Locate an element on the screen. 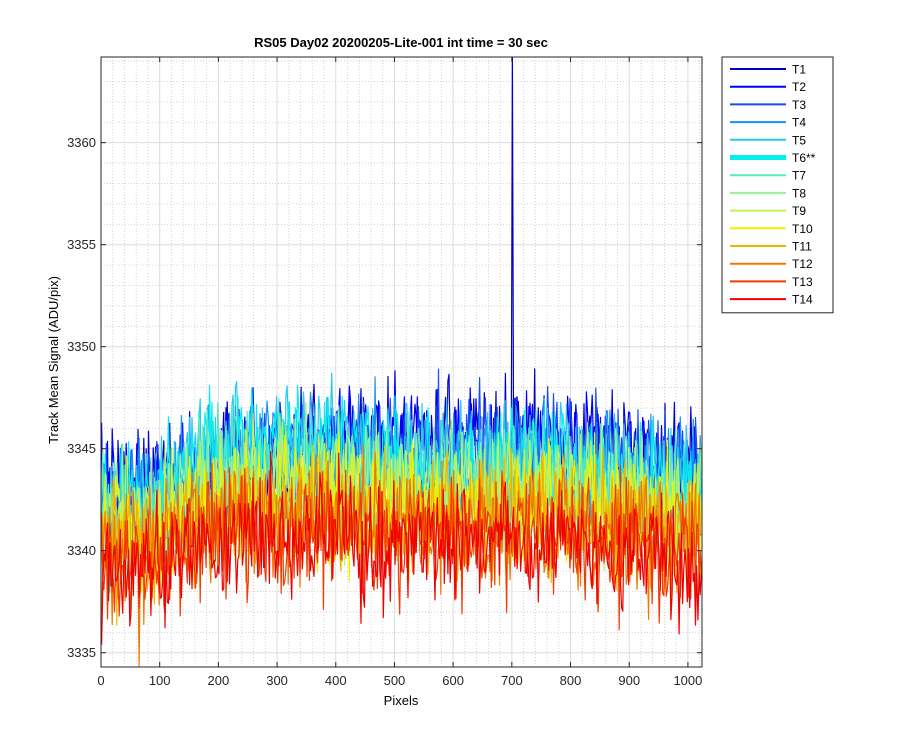 This screenshot has height=755, width=900. legend-label: T8 is located at coordinates (799, 193).